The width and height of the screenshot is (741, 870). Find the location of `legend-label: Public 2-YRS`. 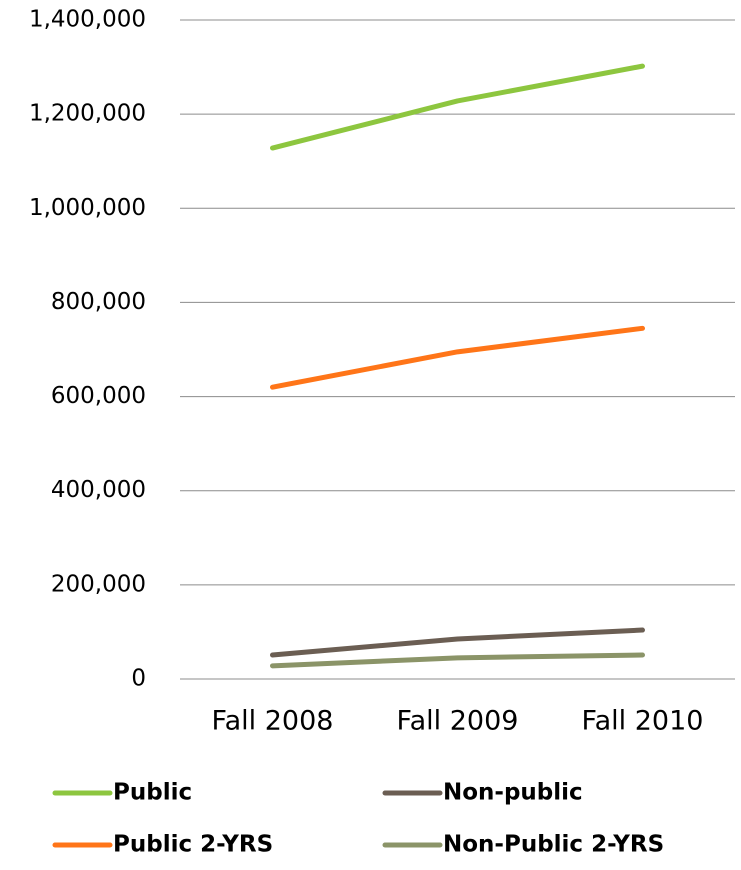

legend-label: Public 2-YRS is located at coordinates (193, 845).